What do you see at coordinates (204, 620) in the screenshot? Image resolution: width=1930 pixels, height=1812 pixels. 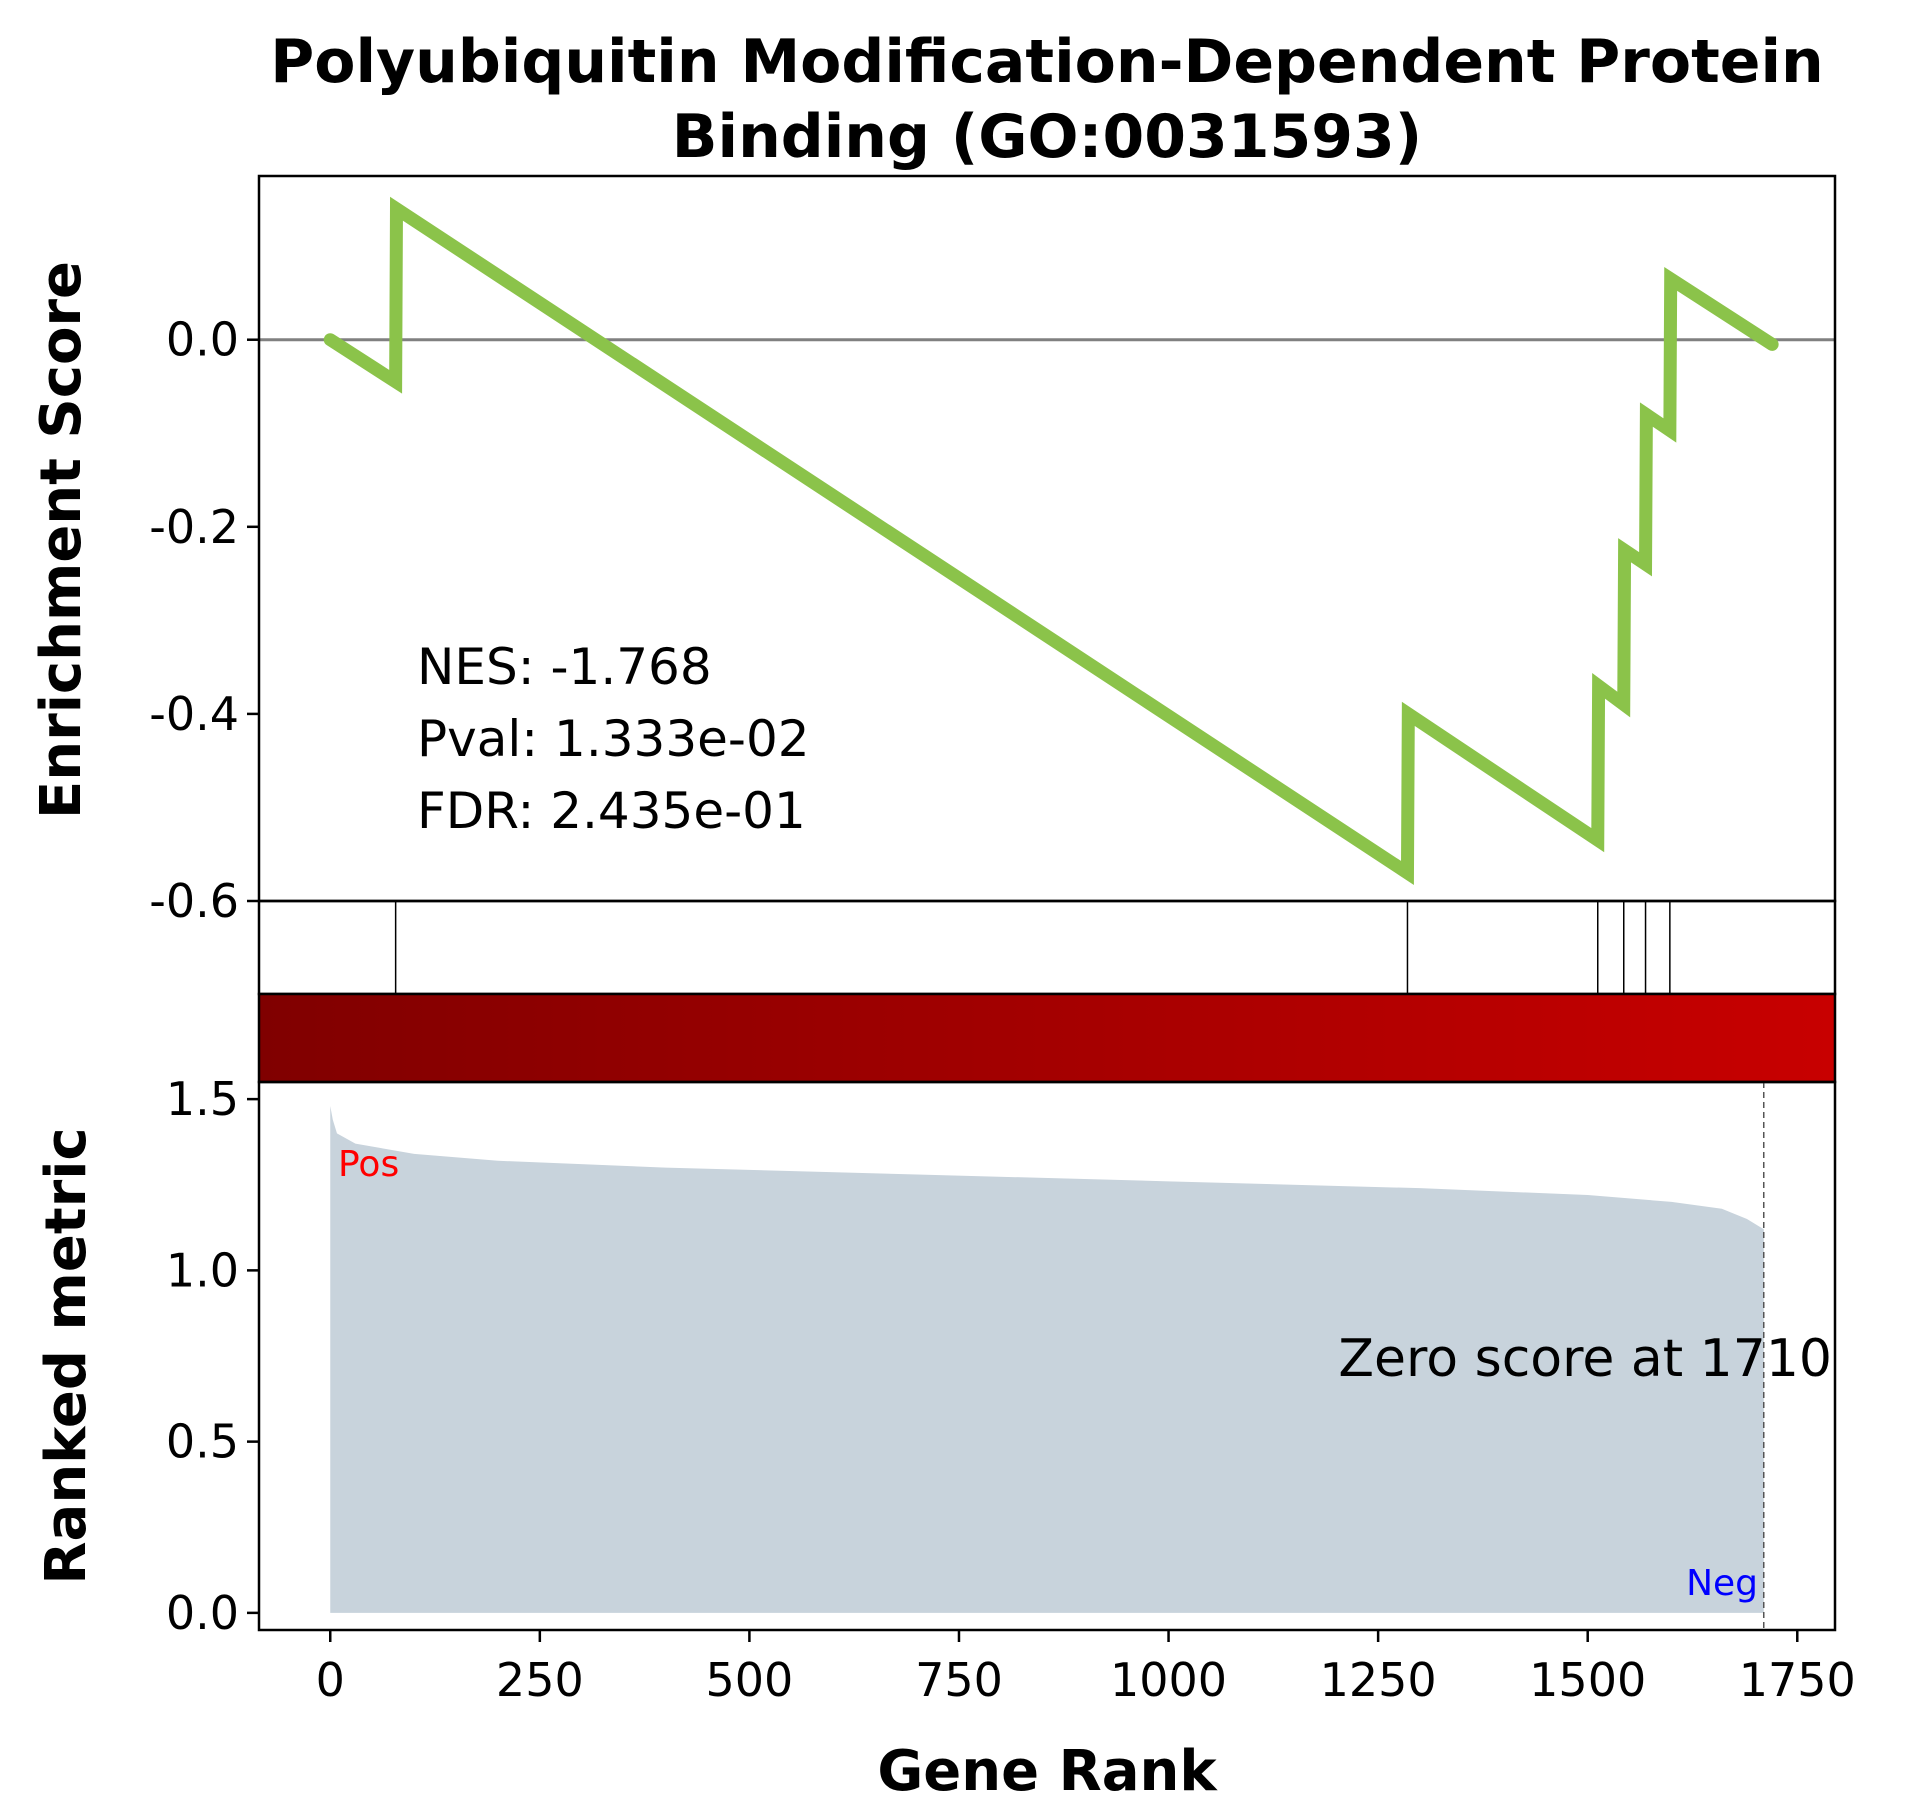 I see `es-y-ticks: 0.0 -0.2 -0.4 -0.6` at bounding box center [204, 620].